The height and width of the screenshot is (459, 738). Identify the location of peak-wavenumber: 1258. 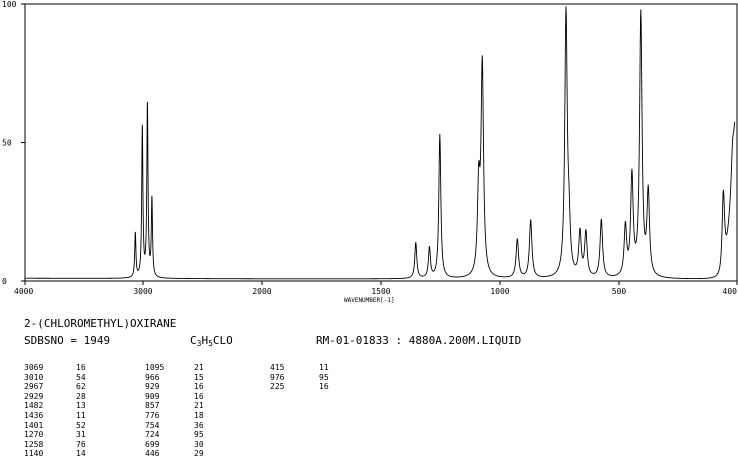
(34, 444).